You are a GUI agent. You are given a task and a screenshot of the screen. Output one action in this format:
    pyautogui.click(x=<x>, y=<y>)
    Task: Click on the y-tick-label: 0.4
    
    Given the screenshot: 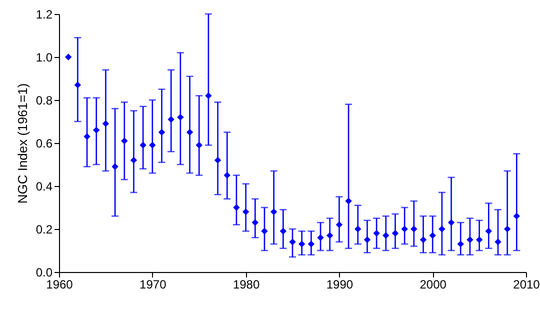 What is the action you would take?
    pyautogui.click(x=44, y=187)
    